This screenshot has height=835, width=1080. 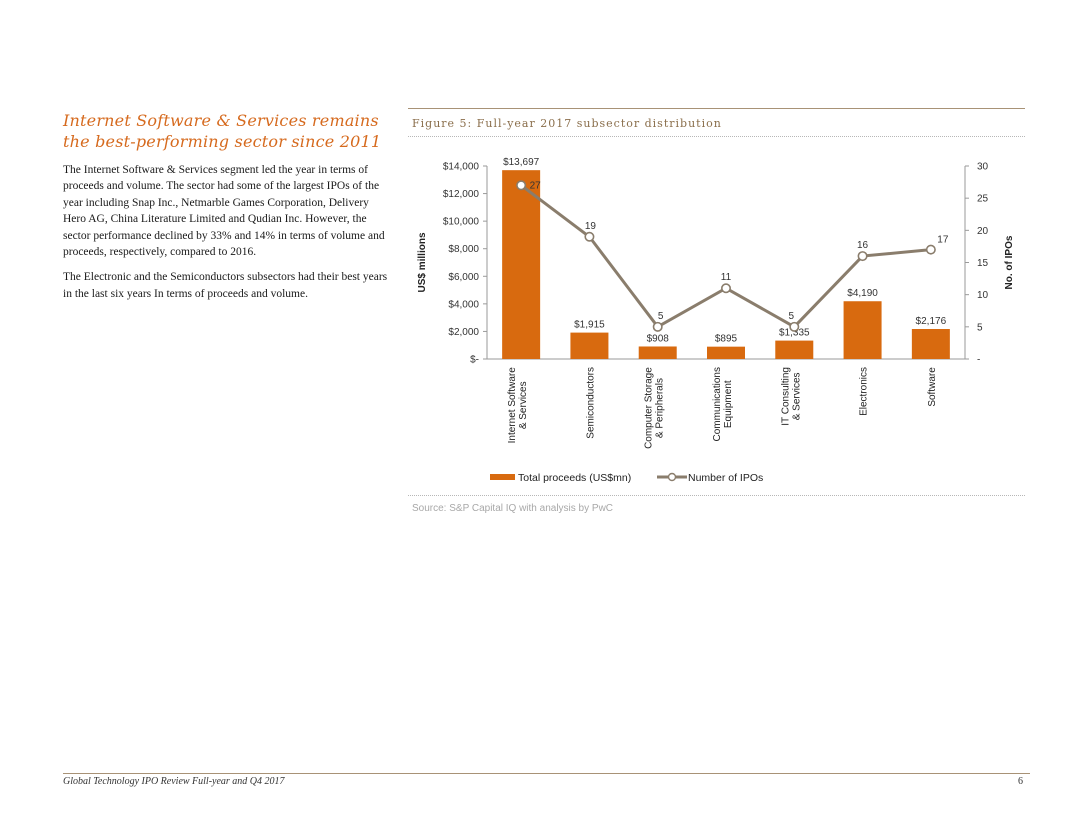 I want to click on left-axis-tick-label: $8,000, so click(x=463, y=249).